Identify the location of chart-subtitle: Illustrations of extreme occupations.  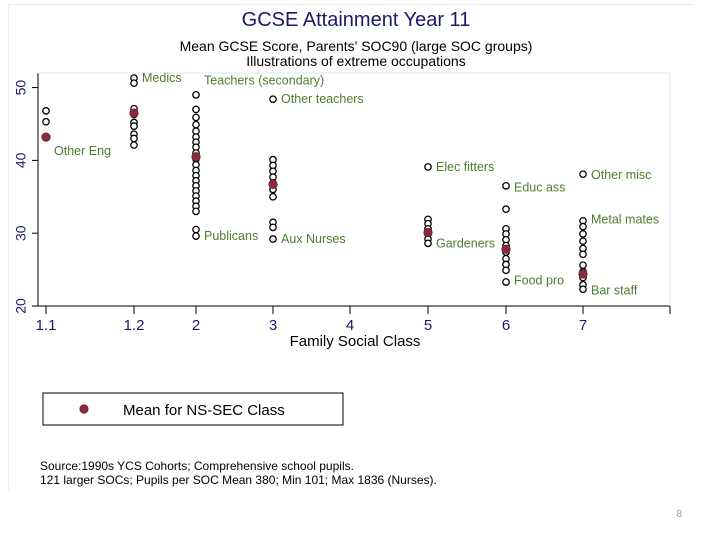
(355, 61).